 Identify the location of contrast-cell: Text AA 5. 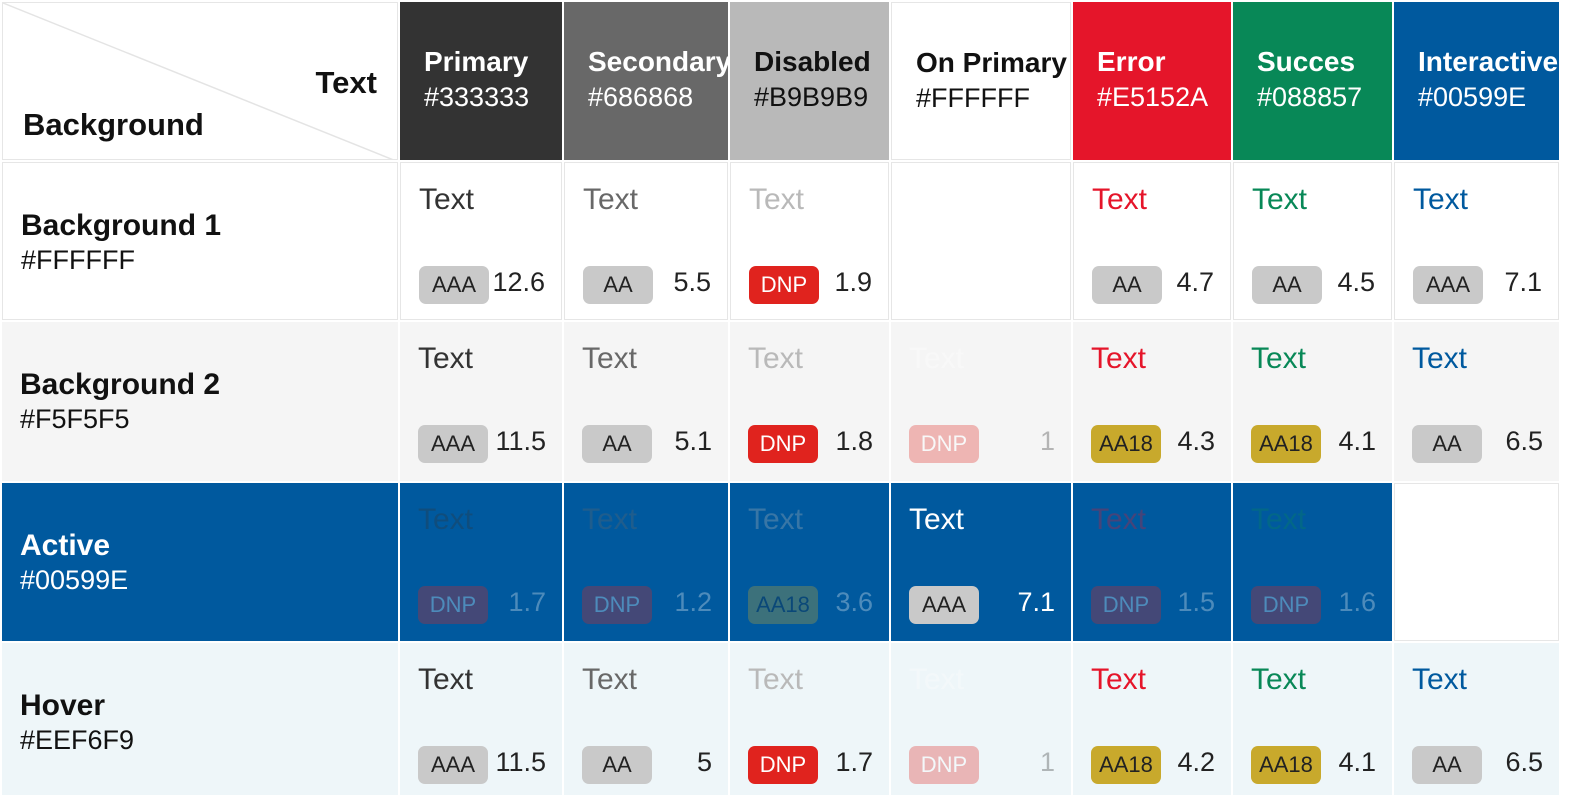
(646, 719).